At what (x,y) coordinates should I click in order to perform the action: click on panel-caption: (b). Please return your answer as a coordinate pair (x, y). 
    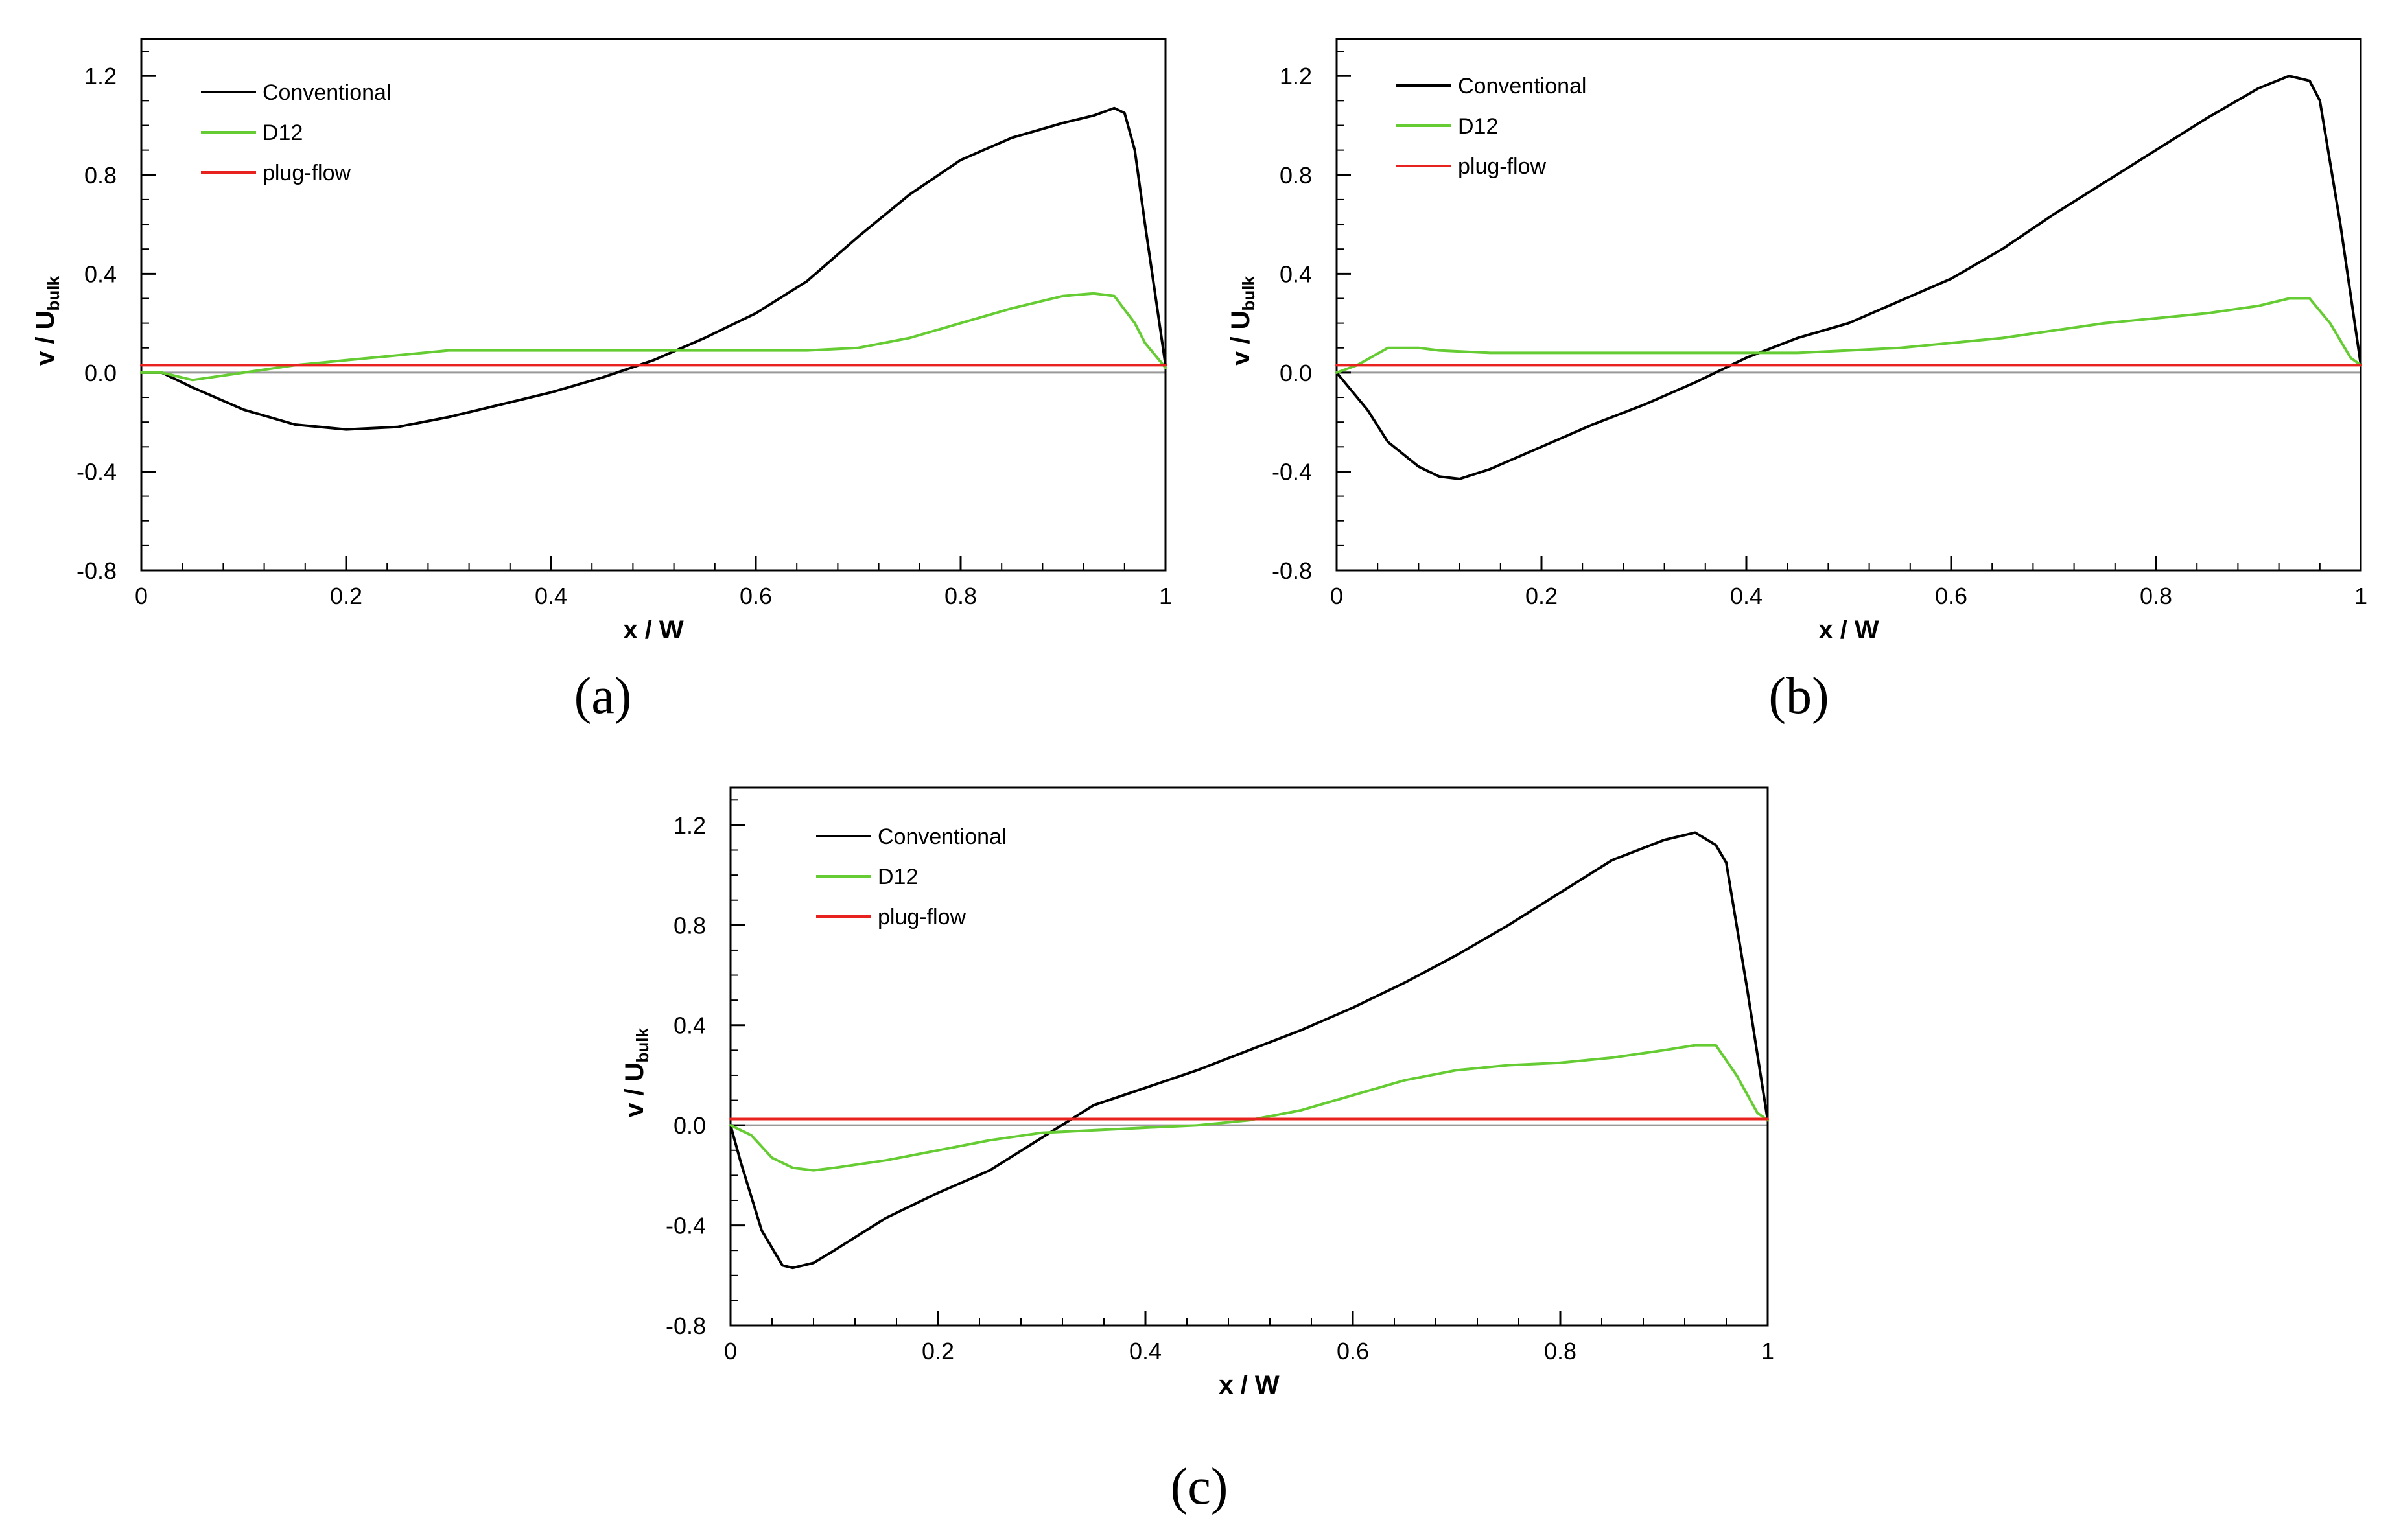
    Looking at the image, I should click on (1798, 697).